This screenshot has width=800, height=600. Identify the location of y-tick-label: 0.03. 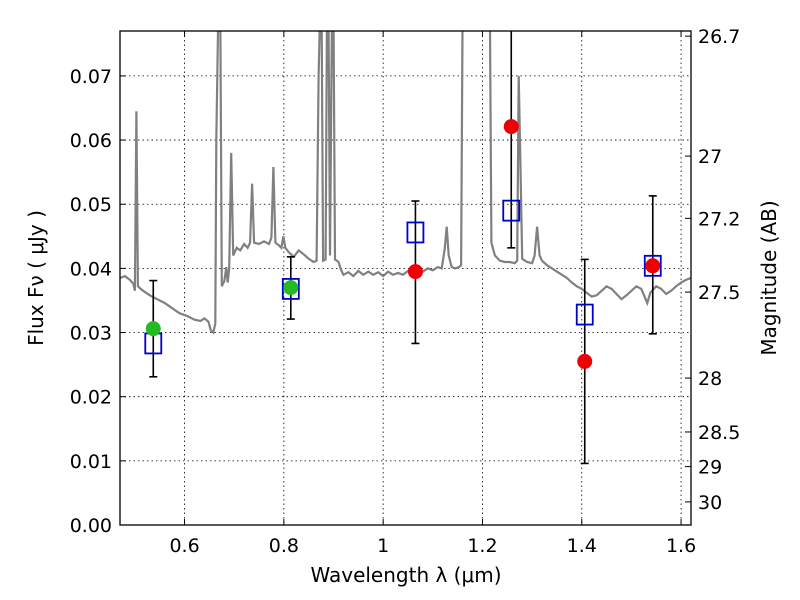
(91, 334).